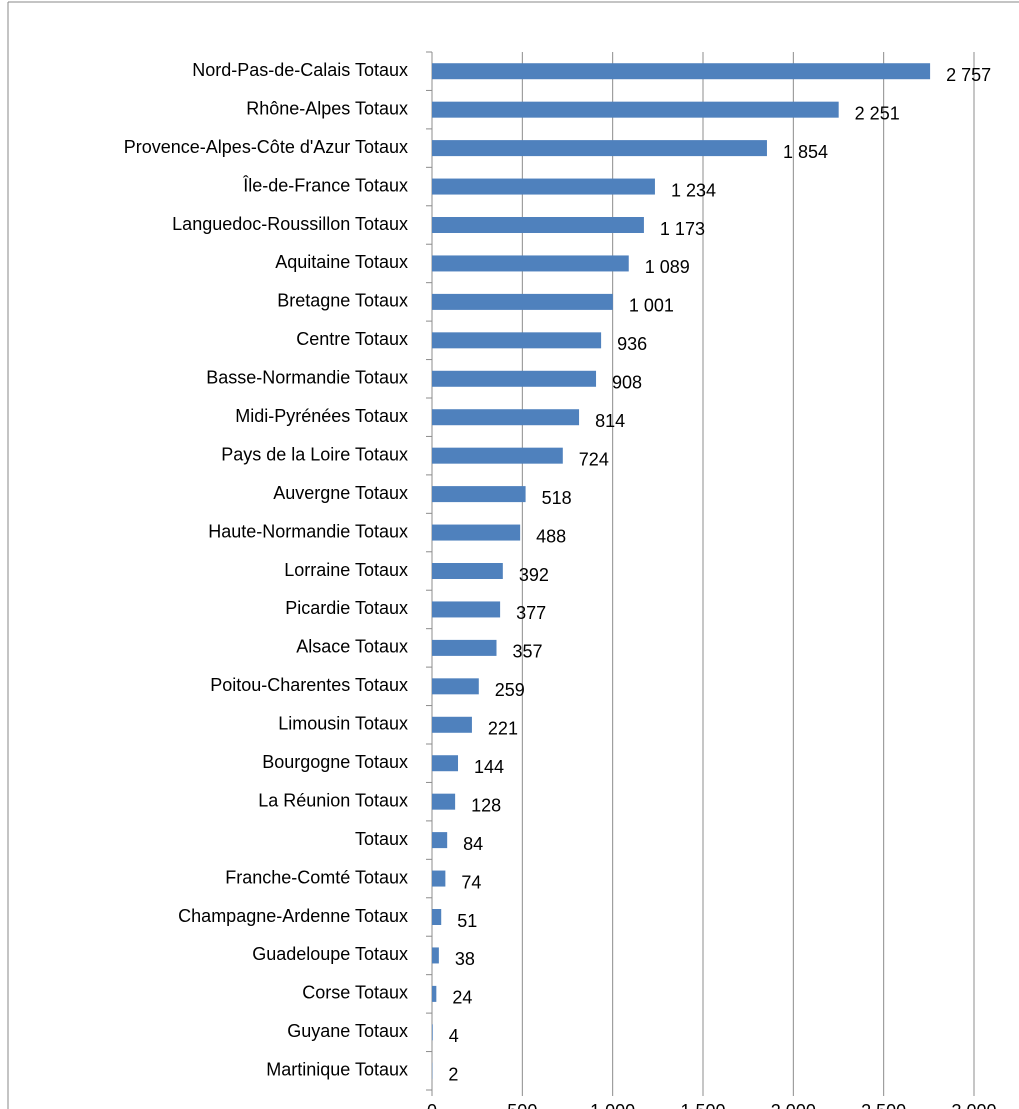 Image resolution: width=1019 pixels, height=1109 pixels. Describe the element at coordinates (346, 570) in the screenshot. I see `y-tick-label: Lorraine Totaux` at that location.